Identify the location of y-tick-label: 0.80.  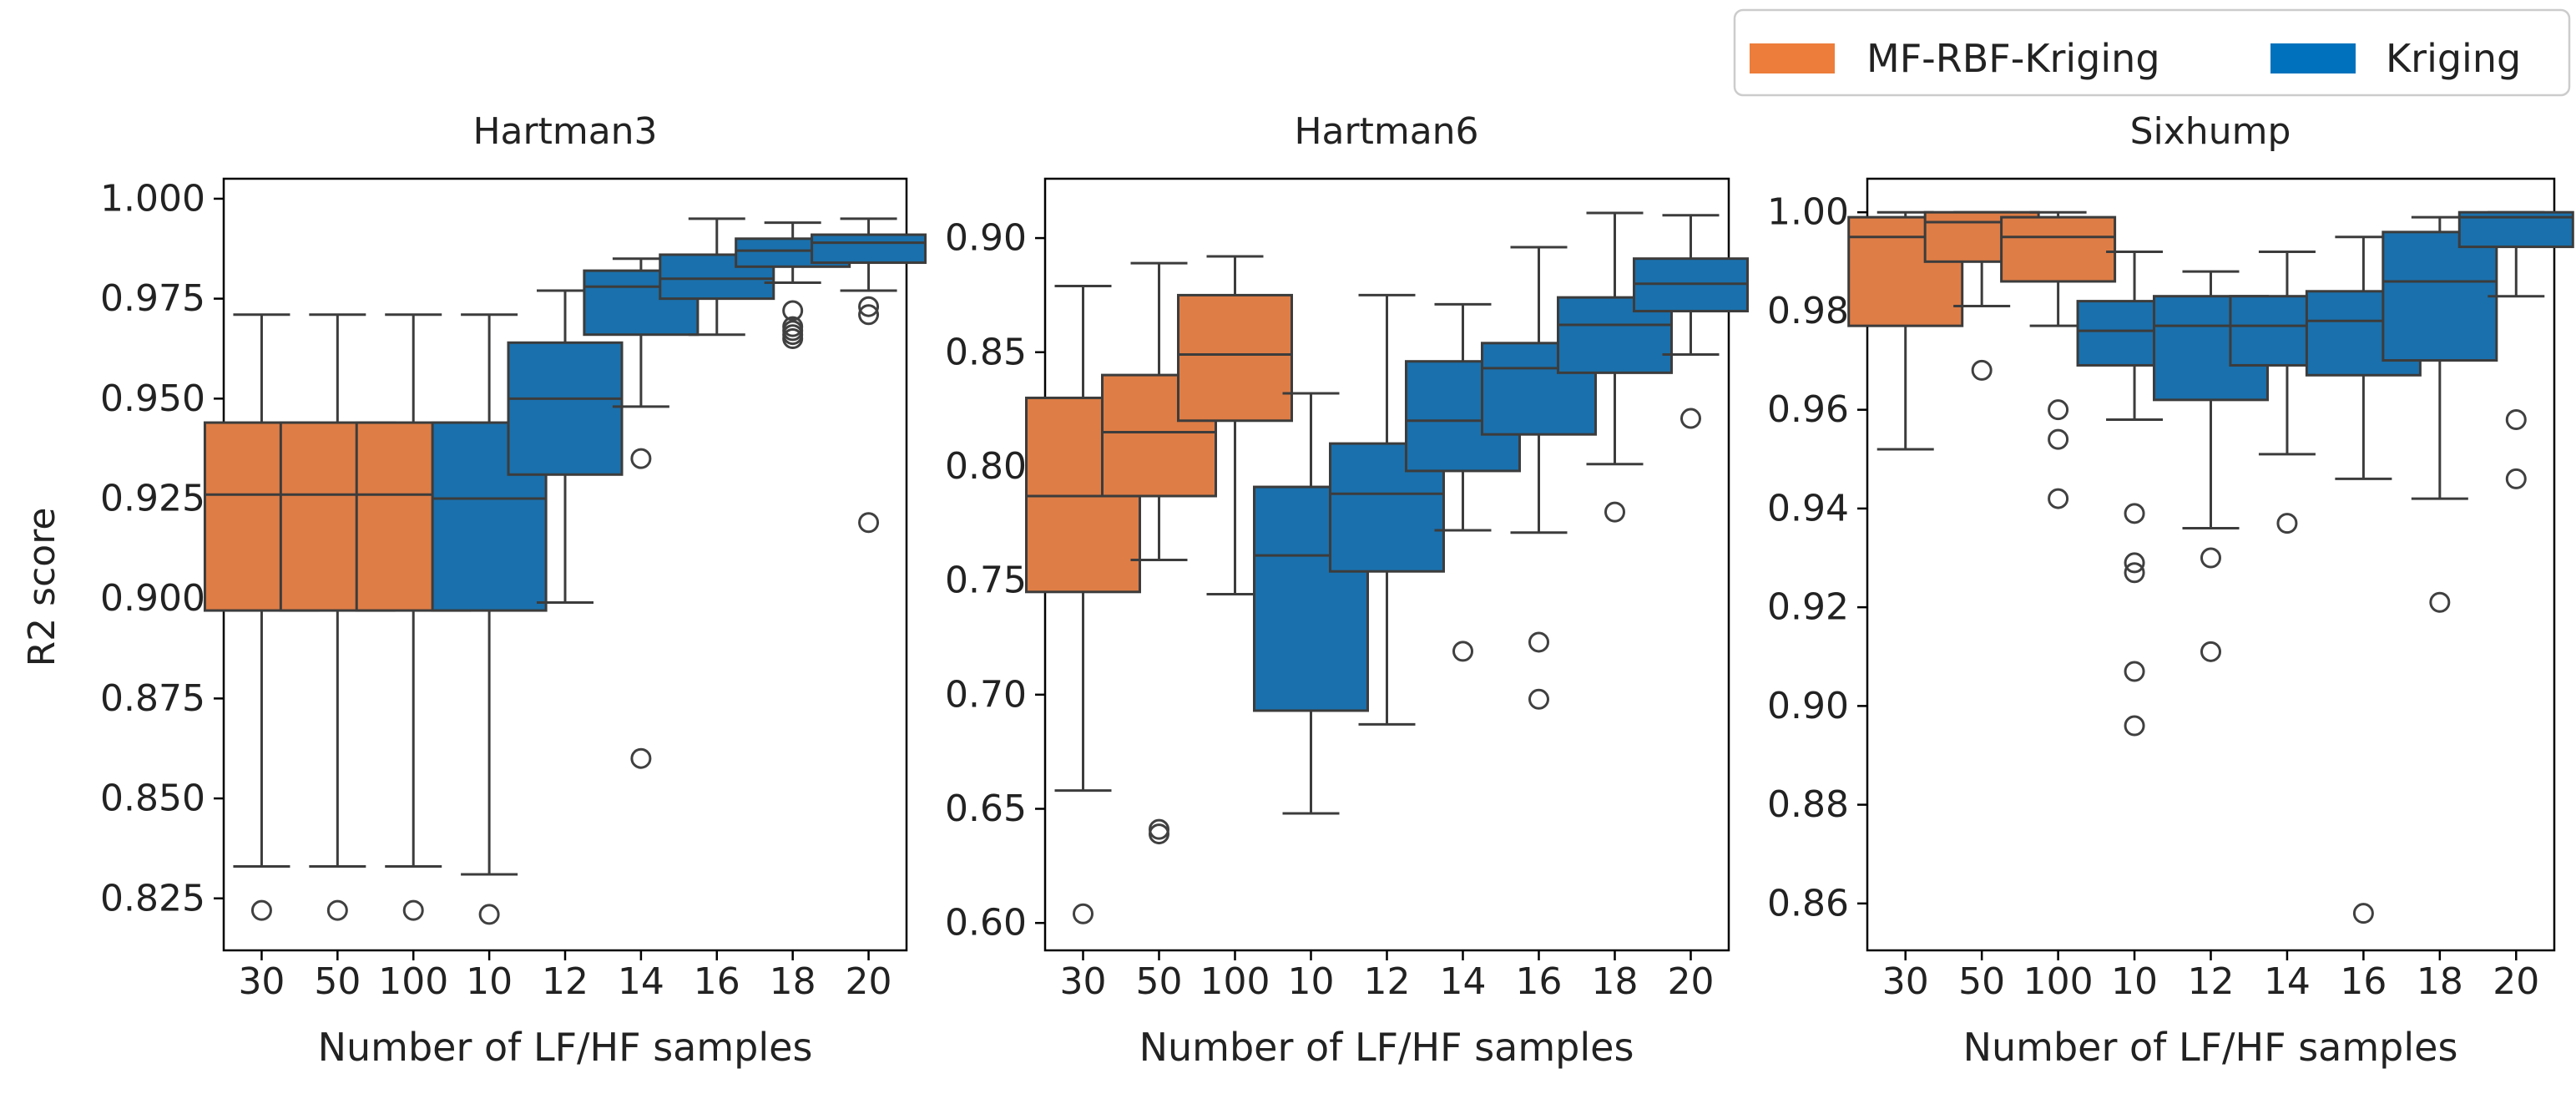
(986, 466).